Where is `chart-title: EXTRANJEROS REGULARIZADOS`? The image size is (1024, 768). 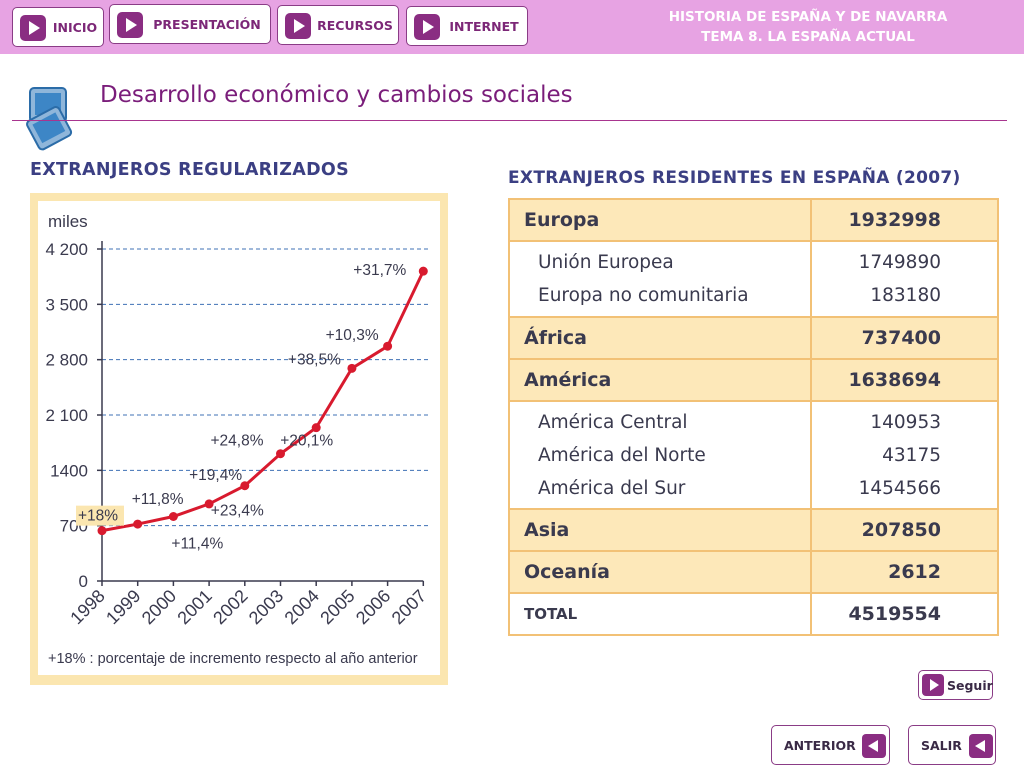 chart-title: EXTRANJEROS REGULARIZADOS is located at coordinates (189, 170).